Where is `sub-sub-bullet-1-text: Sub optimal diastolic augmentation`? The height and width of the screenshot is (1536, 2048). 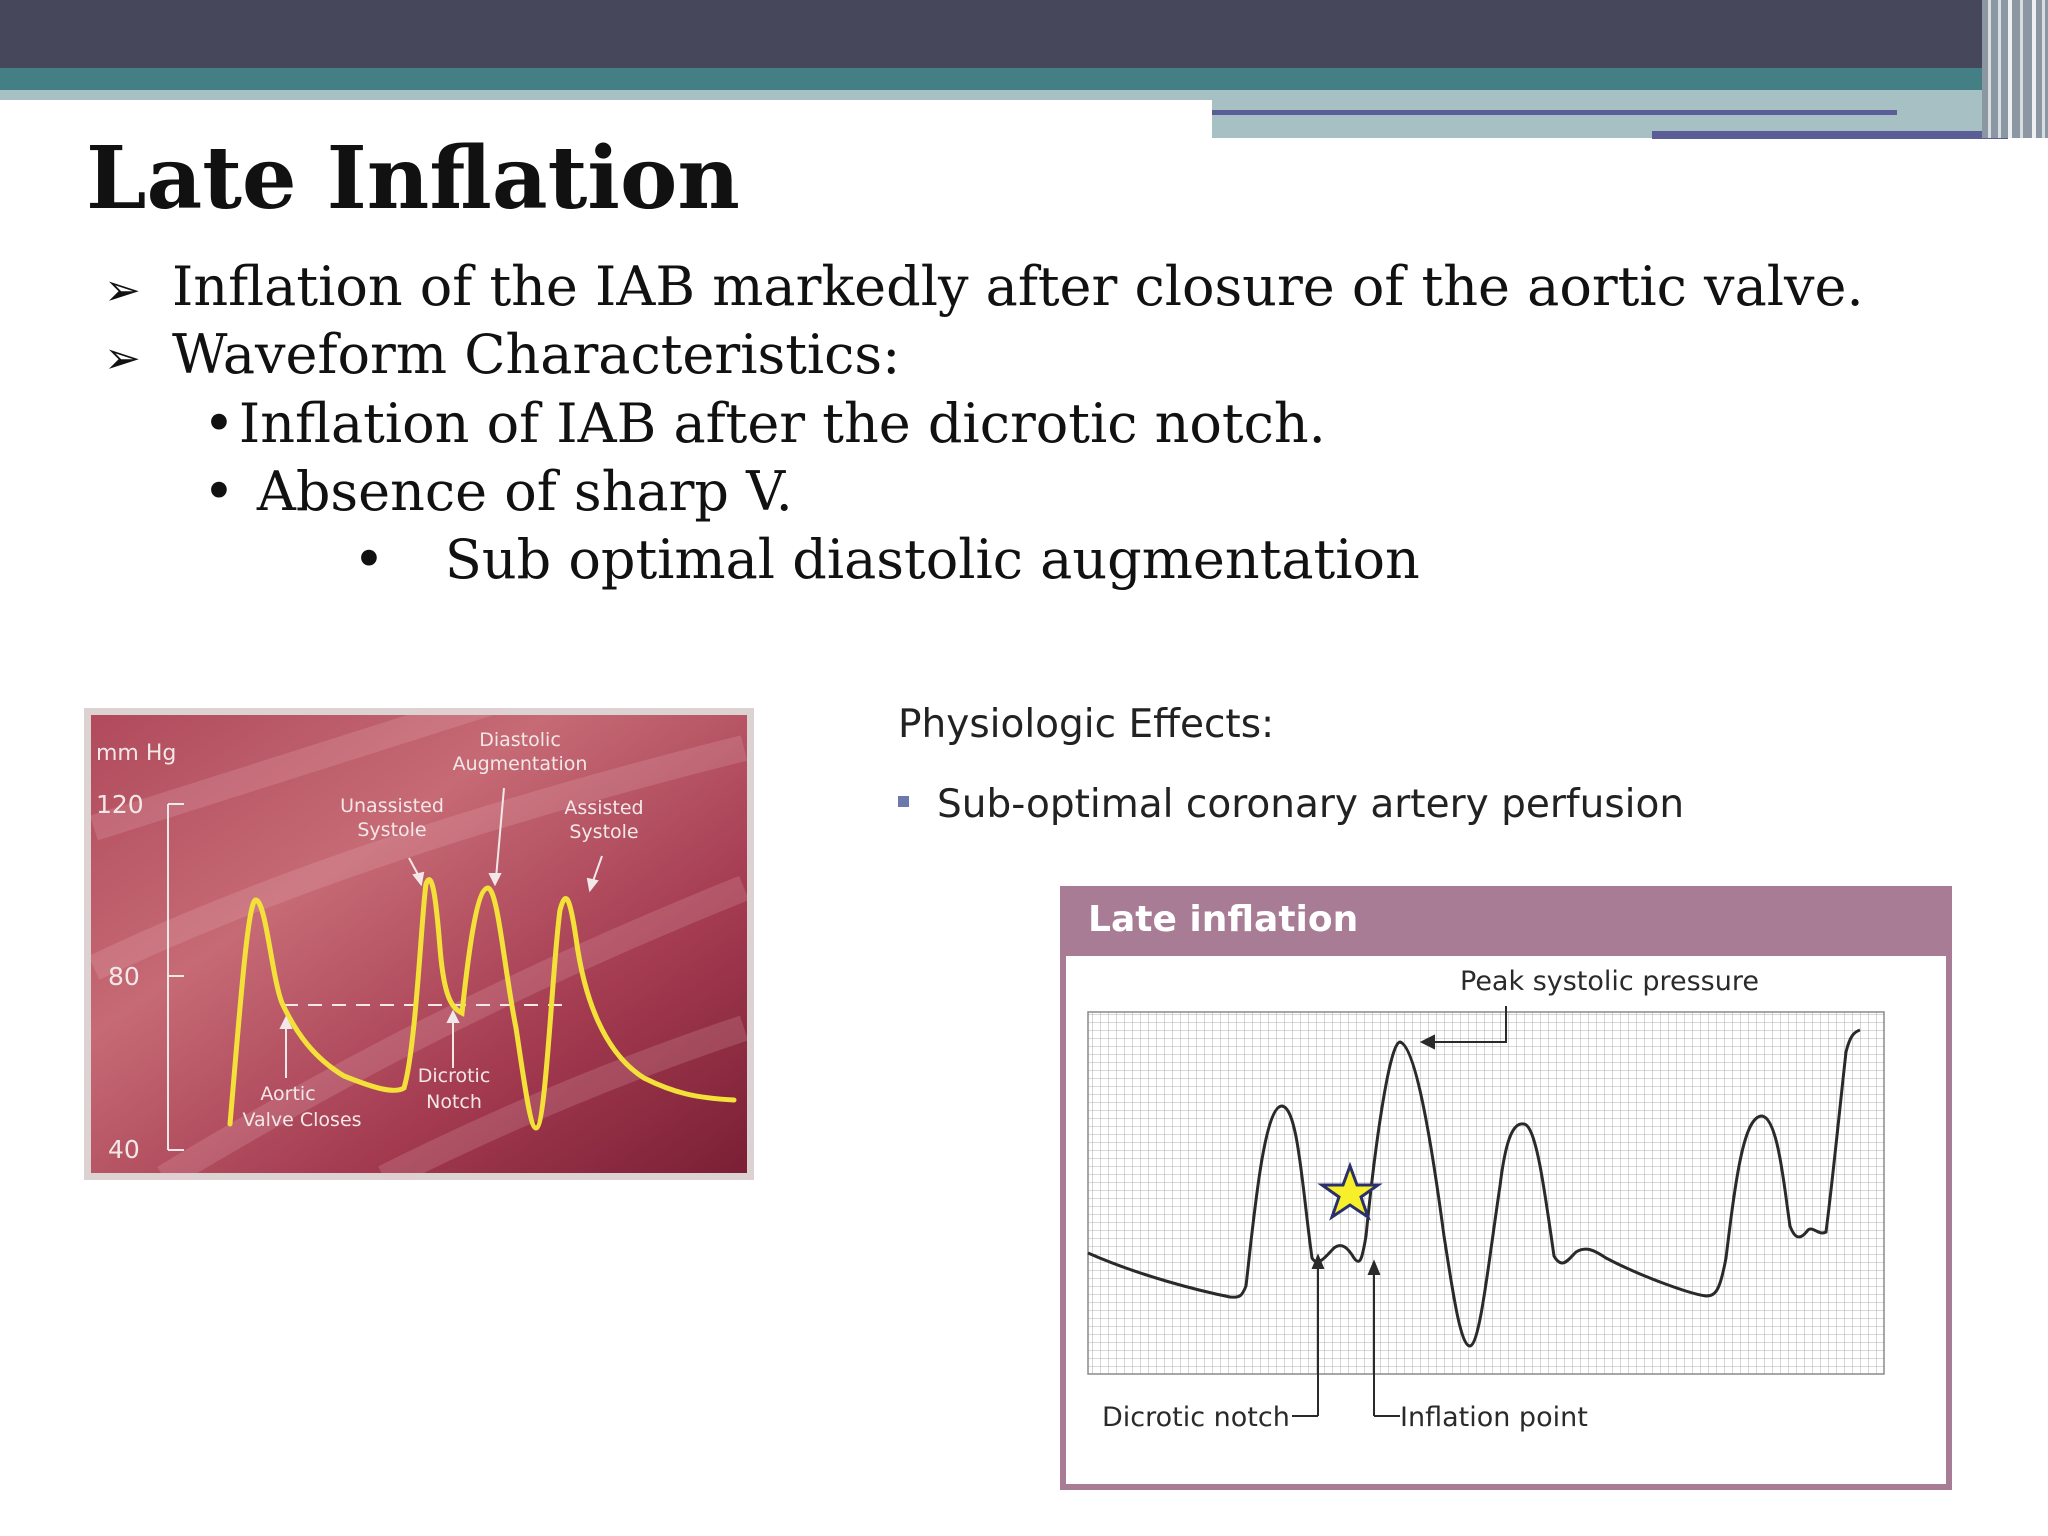
sub-sub-bullet-1-text: Sub optimal diastolic augmentation is located at coordinates (932, 559).